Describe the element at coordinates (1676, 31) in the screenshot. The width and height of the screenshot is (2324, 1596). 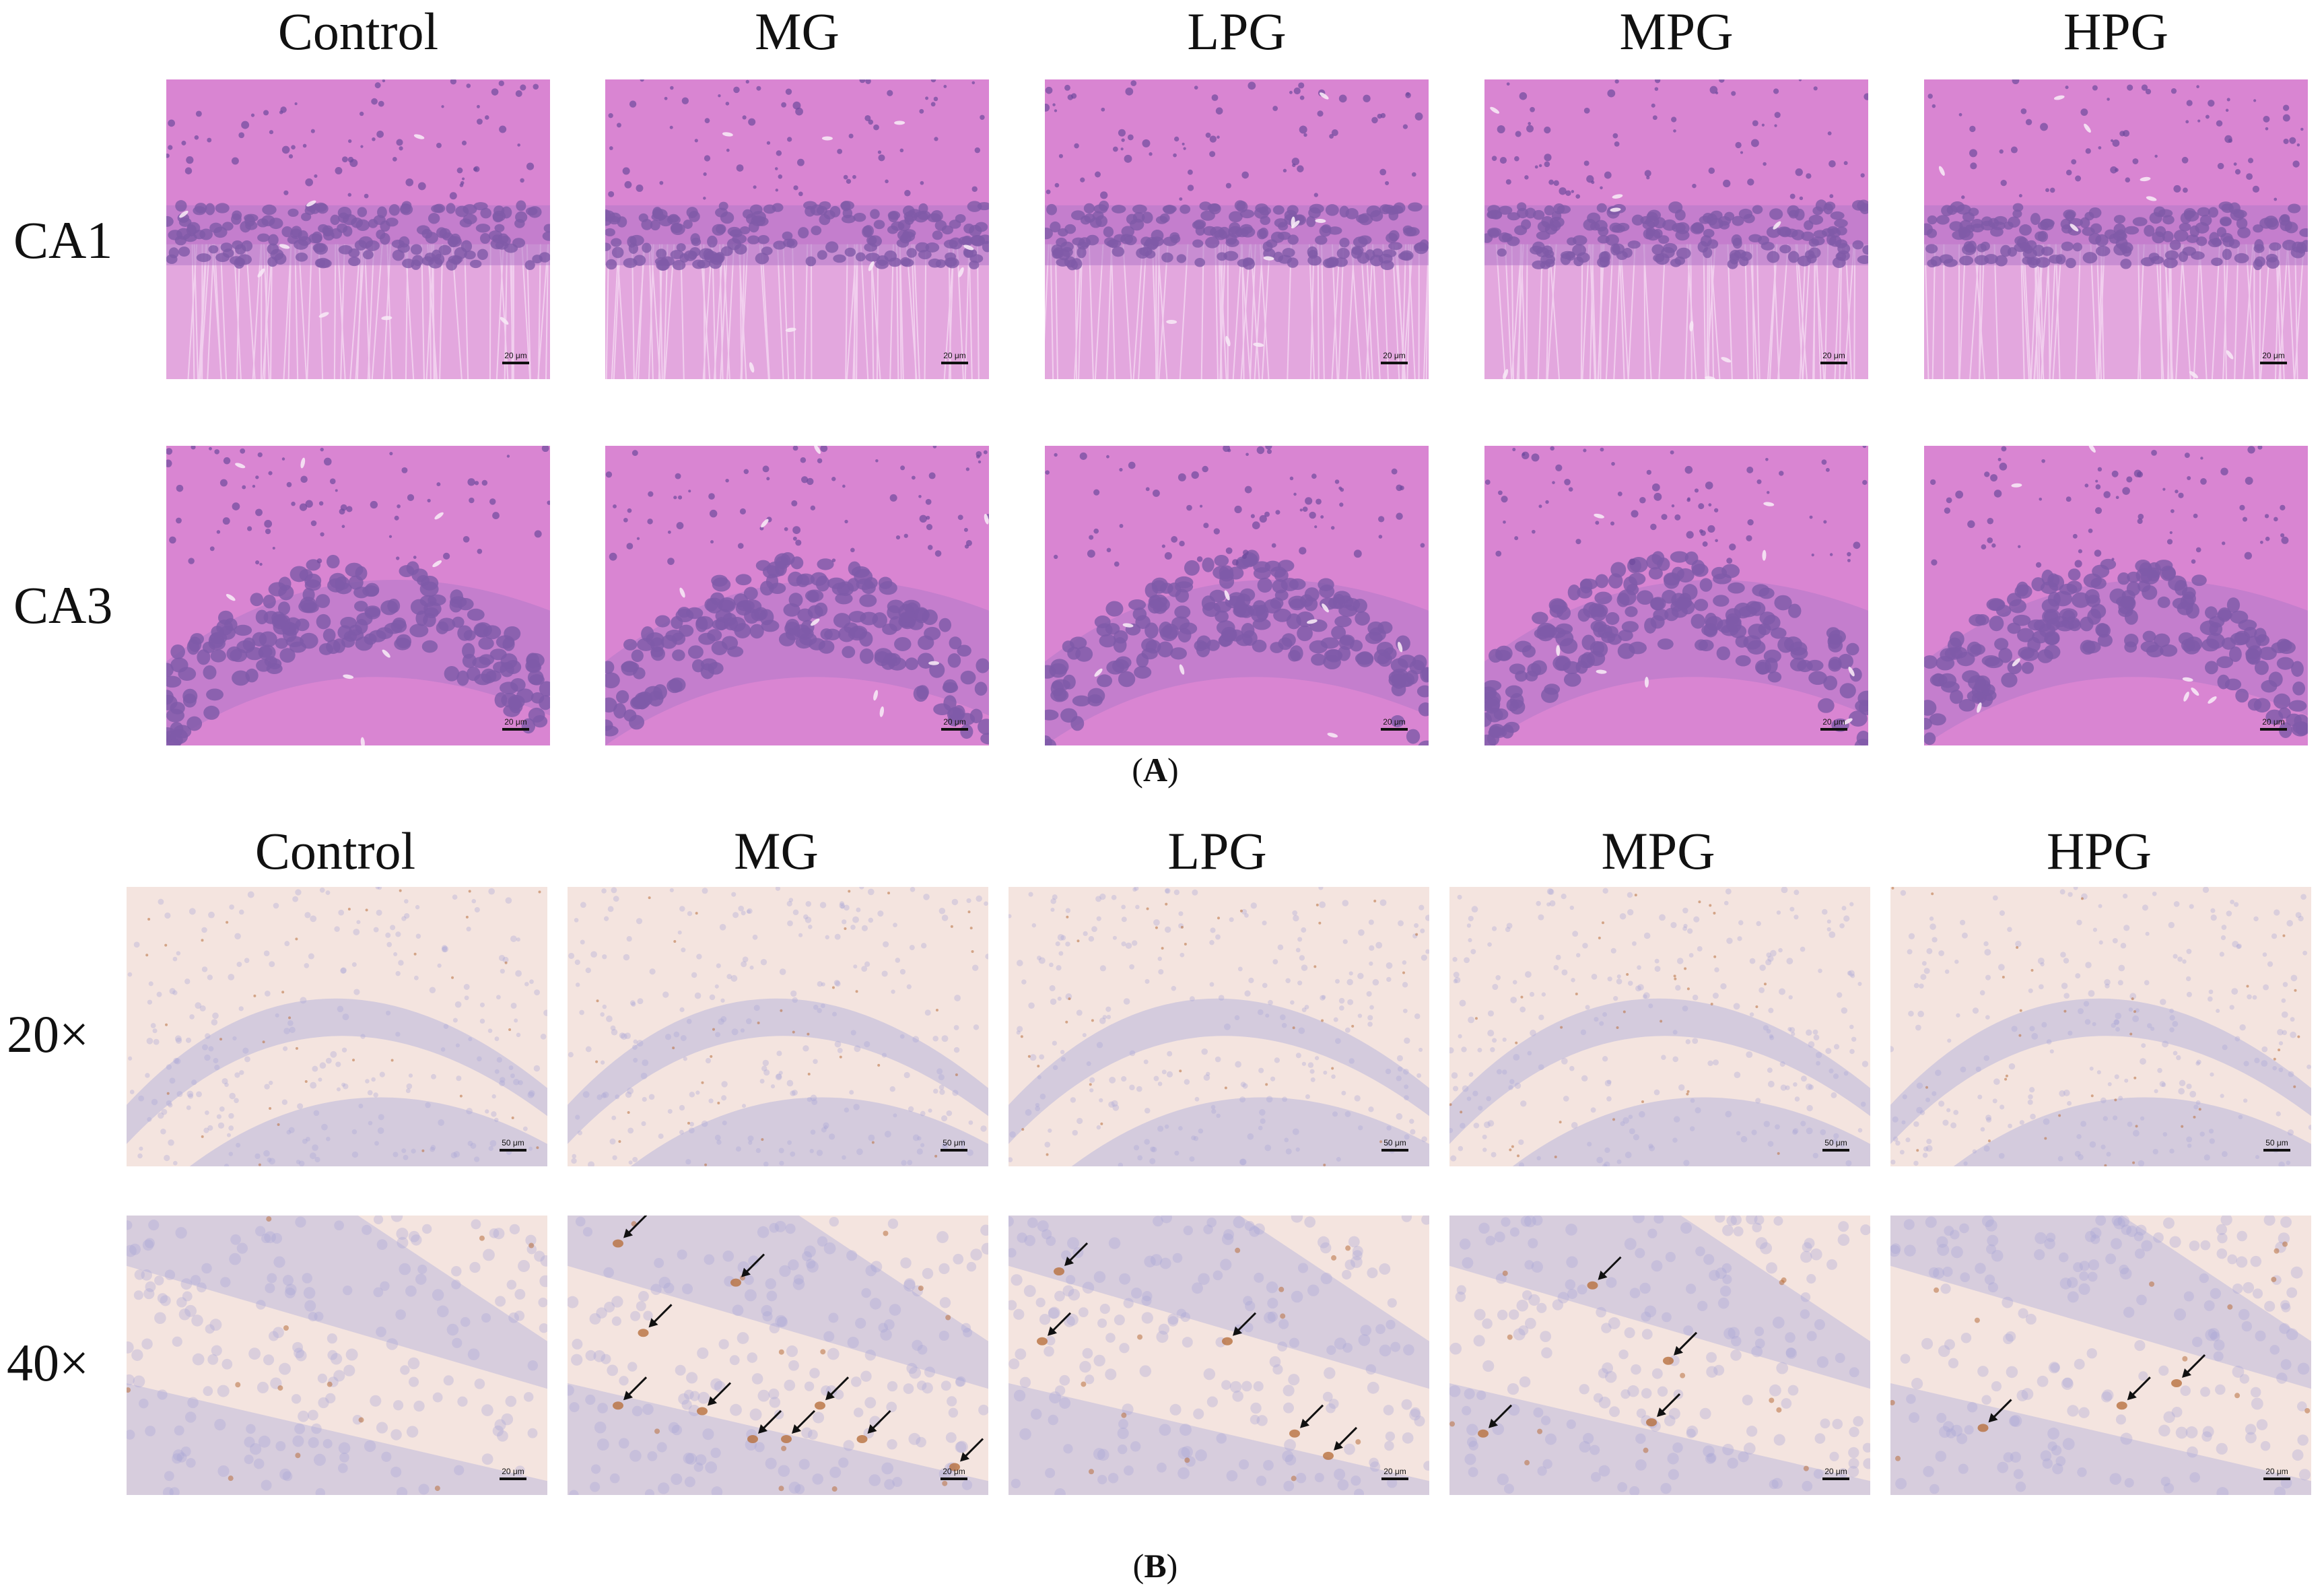
I see `panel-a-column-label: MPG` at that location.